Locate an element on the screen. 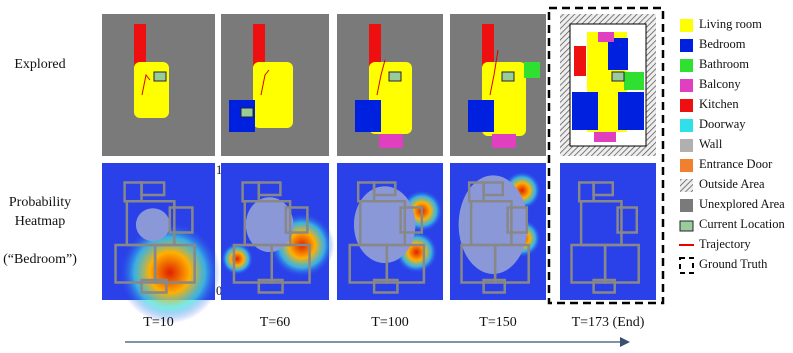 The height and width of the screenshot is (353, 793). colorbar-label: 0 is located at coordinates (219, 291).